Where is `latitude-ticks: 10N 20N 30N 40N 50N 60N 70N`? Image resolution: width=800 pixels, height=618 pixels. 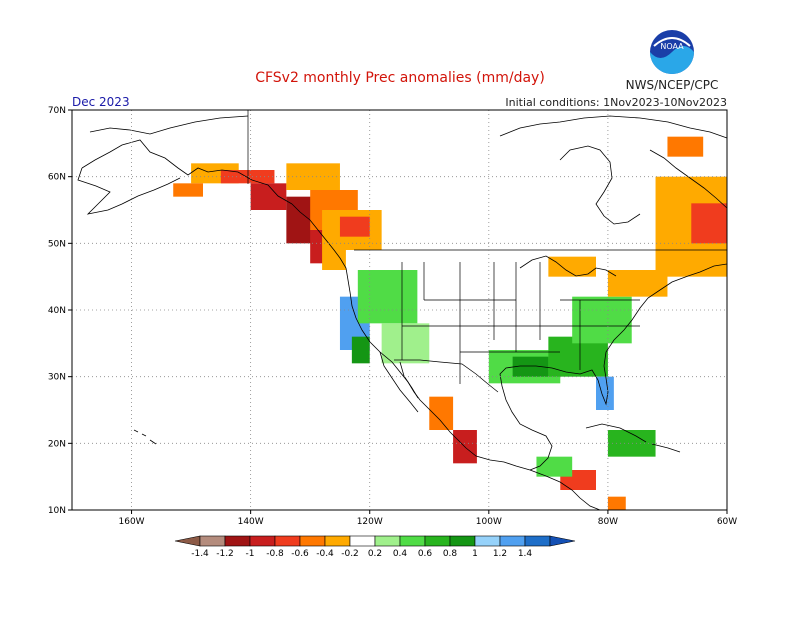
latitude-ticks: 10N 20N 30N 40N 50N 60N 70N is located at coordinates (60, 311).